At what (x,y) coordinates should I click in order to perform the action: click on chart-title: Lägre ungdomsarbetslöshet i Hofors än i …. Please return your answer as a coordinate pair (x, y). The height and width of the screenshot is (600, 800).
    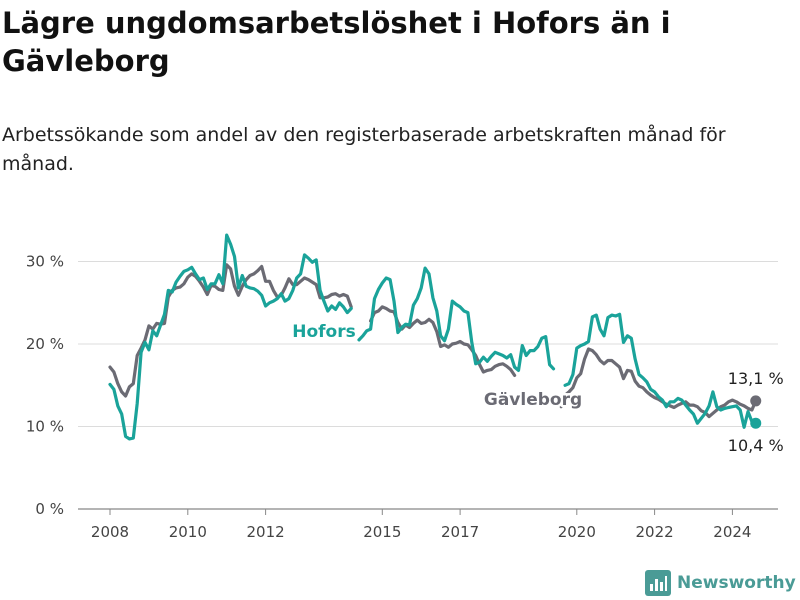
    Looking at the image, I should click on (336, 42).